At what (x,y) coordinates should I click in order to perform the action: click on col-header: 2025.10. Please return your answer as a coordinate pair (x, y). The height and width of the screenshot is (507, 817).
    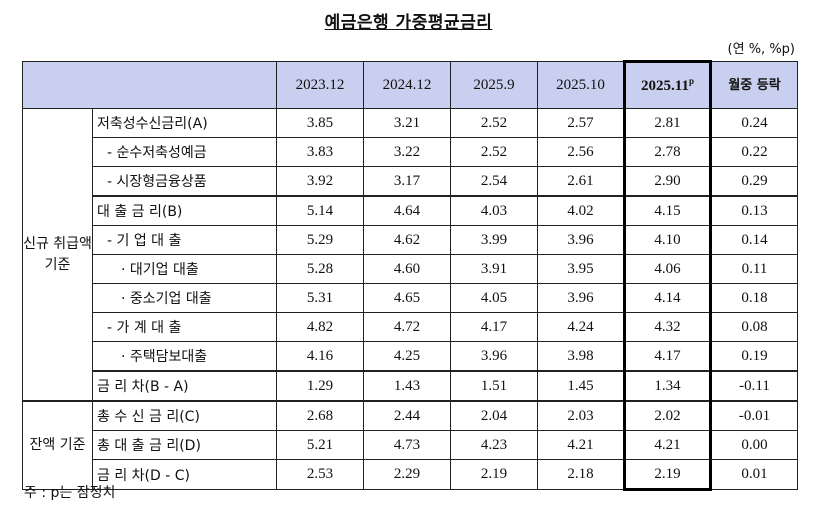
    Looking at the image, I should click on (581, 85).